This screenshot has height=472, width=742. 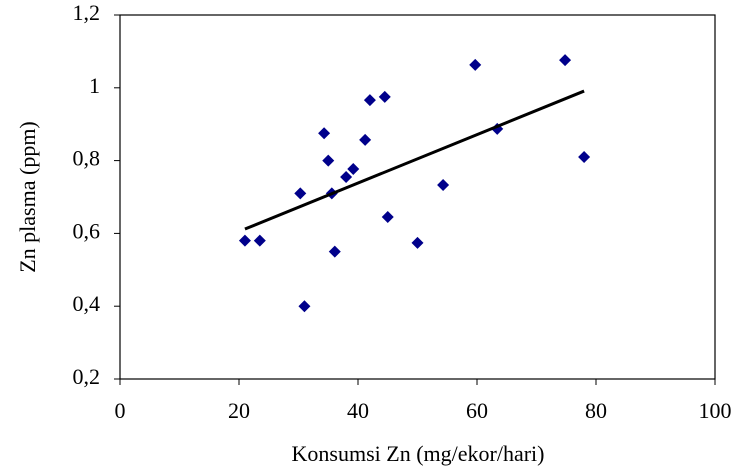 I want to click on y-tick-label: 1,2, so click(x=87, y=12).